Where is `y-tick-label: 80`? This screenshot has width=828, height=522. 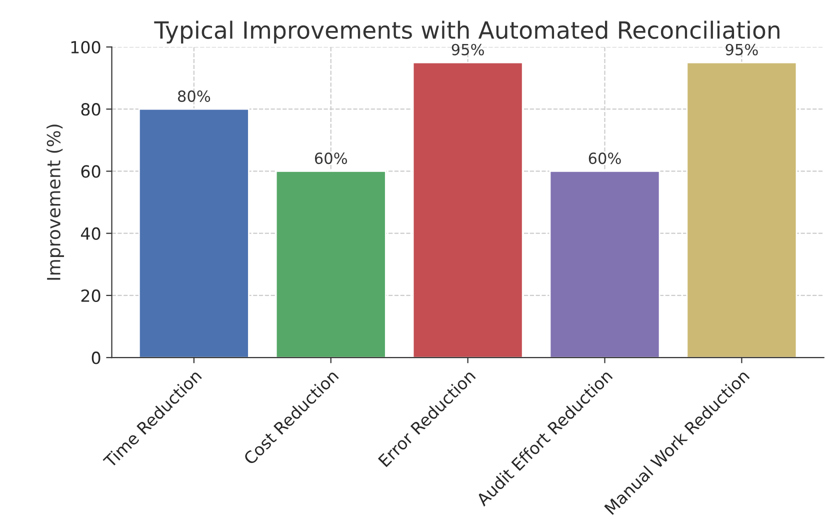 y-tick-label: 80 is located at coordinates (90, 109).